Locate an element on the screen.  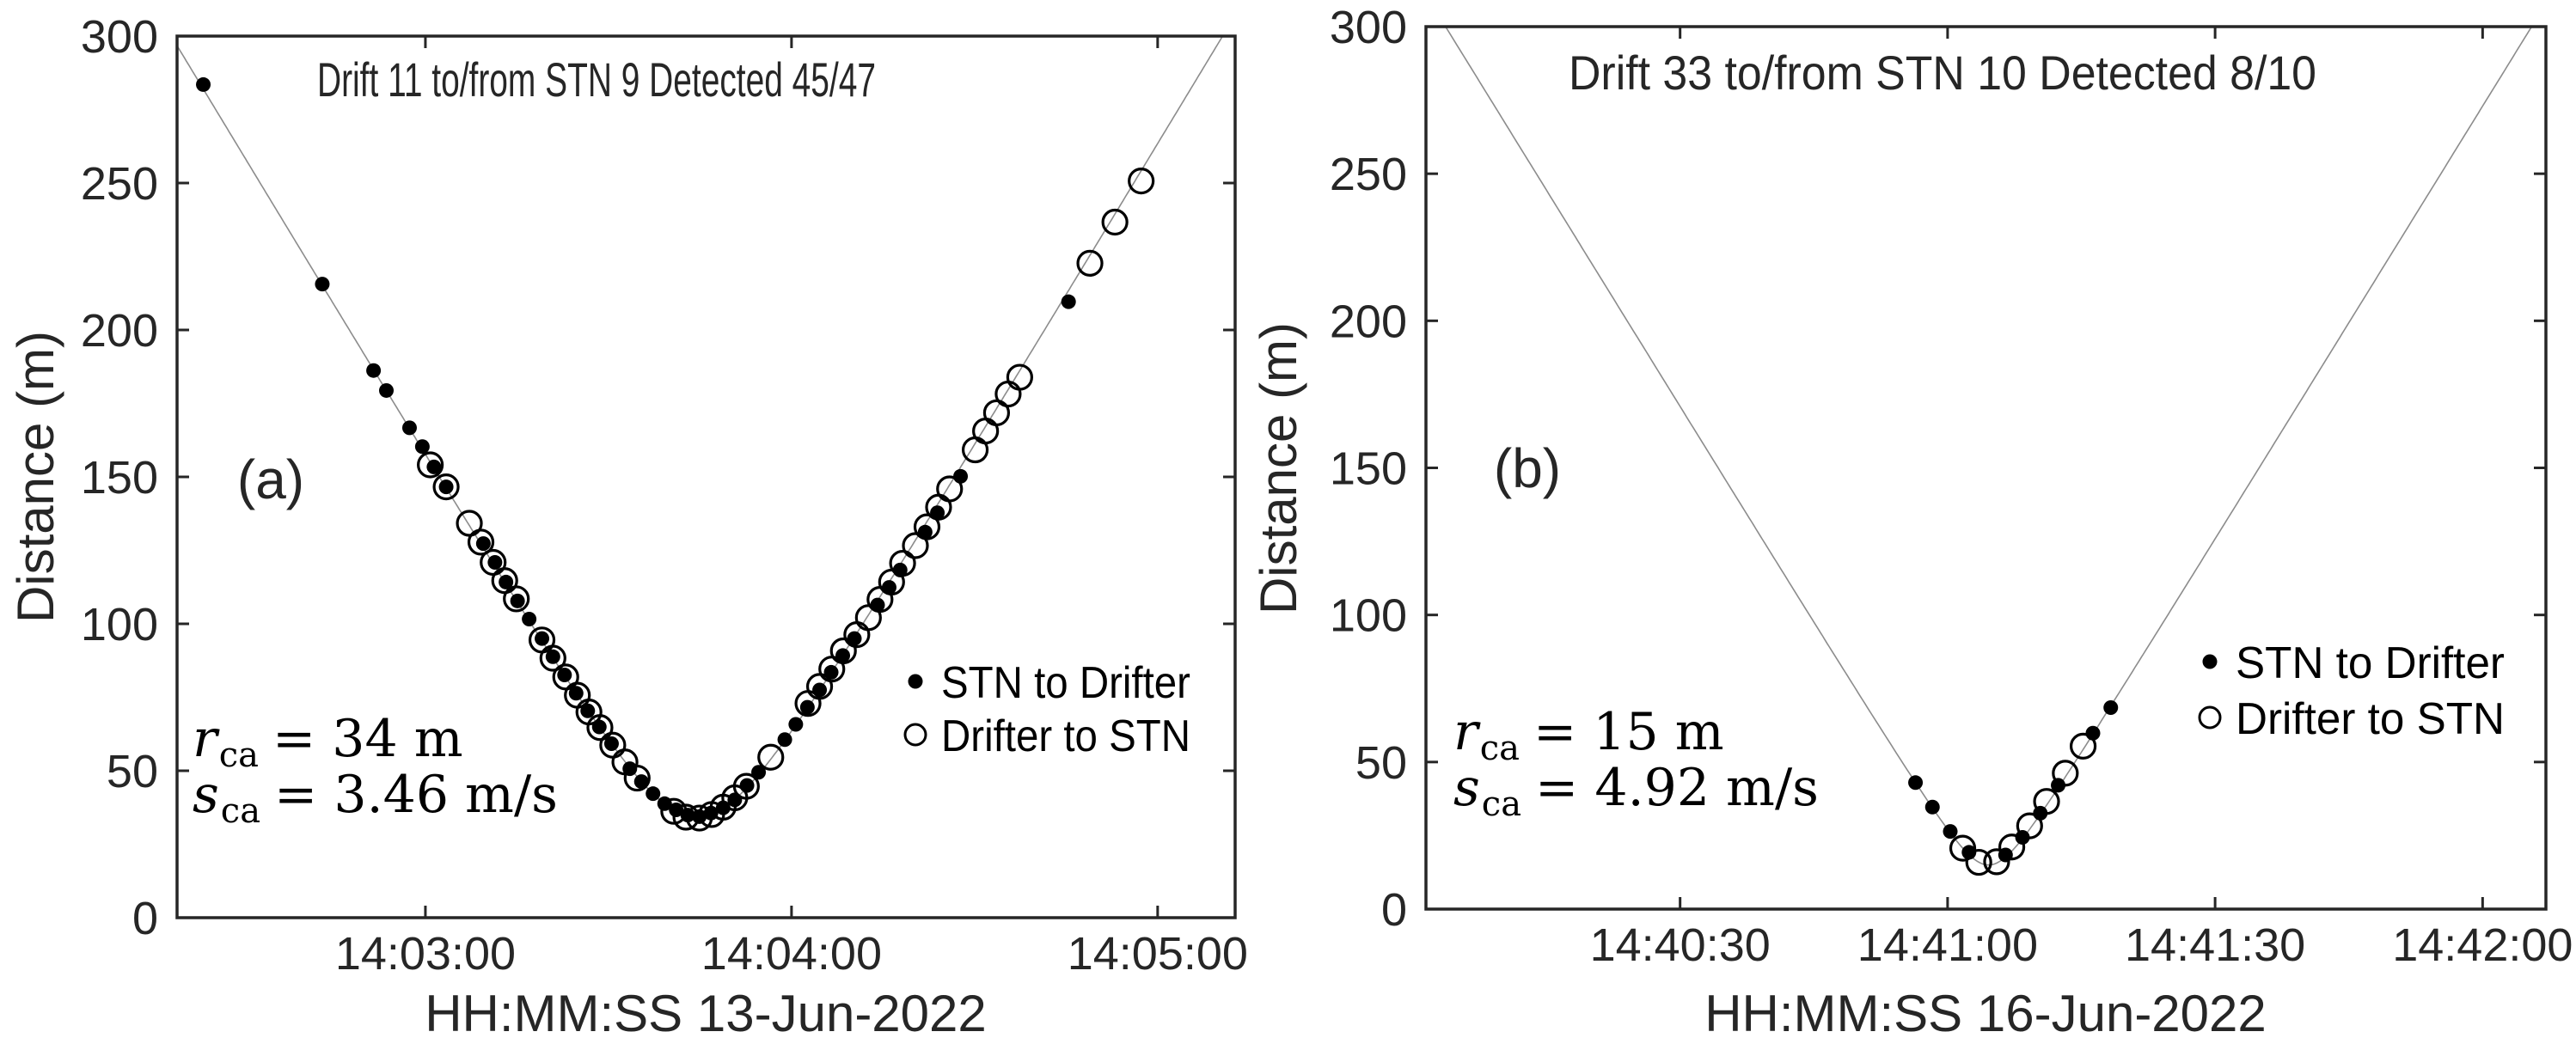
panel-label: (b) is located at coordinates (1527, 468).